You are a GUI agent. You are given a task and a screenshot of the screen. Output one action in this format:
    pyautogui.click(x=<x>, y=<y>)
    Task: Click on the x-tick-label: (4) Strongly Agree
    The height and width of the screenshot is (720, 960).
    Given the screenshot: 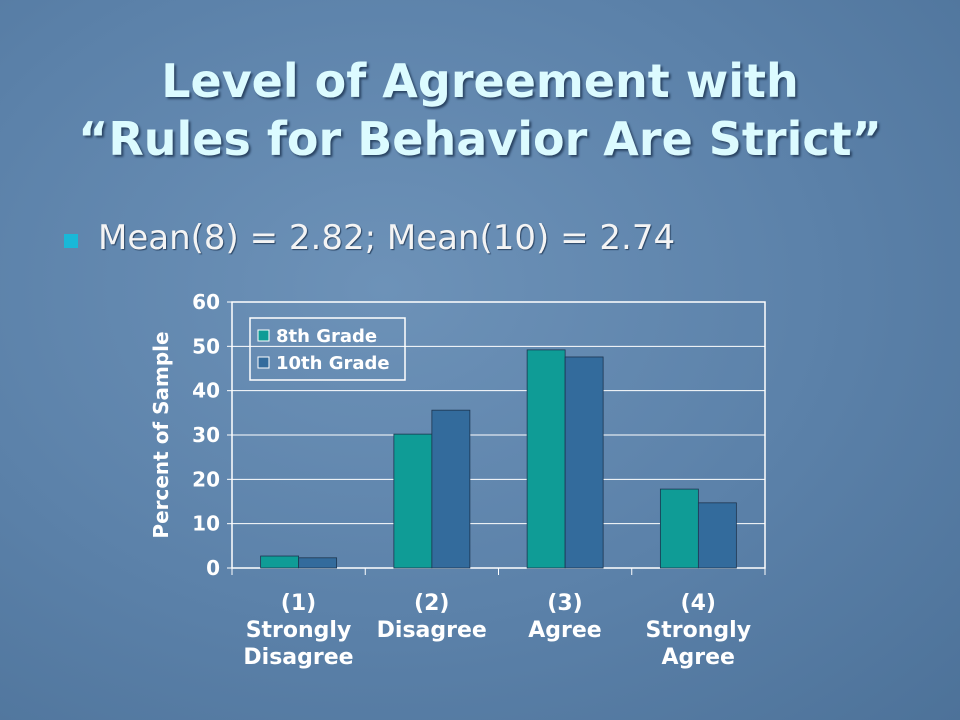 What is the action you would take?
    pyautogui.click(x=698, y=630)
    